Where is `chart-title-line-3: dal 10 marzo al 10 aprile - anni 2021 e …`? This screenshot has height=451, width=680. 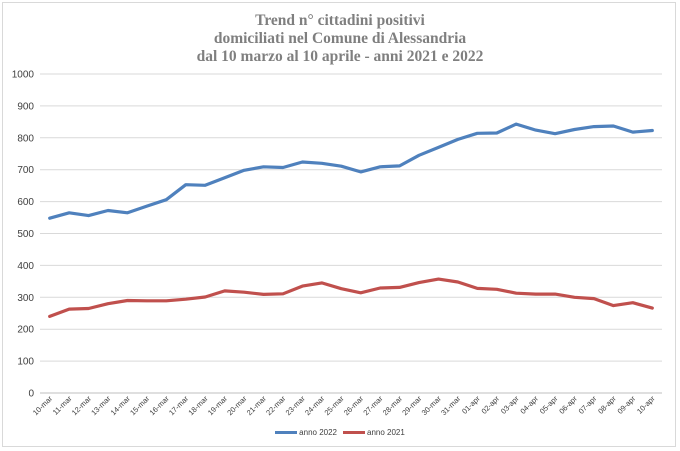 chart-title-line-3: dal 10 marzo al 10 aprile - anni 2021 e … is located at coordinates (340, 56).